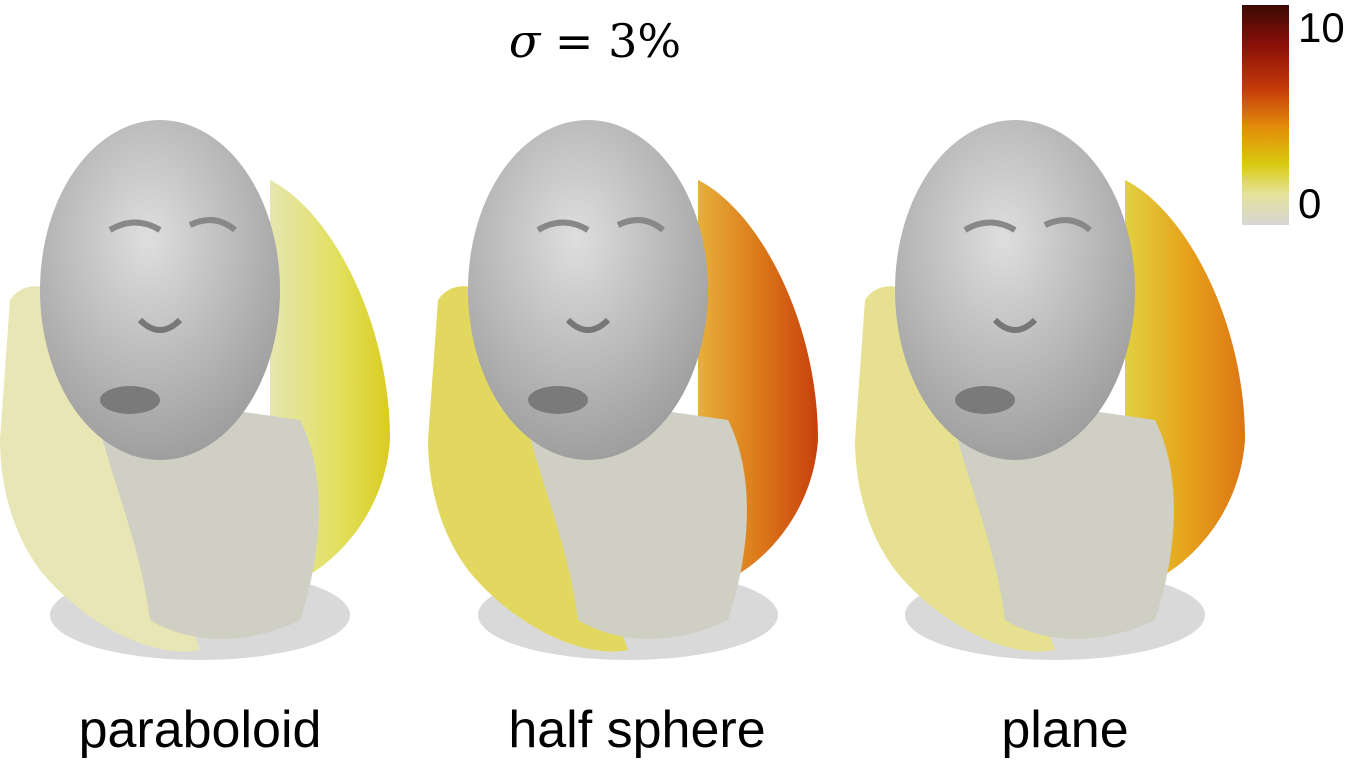 The height and width of the screenshot is (767, 1355). I want to click on caption-plane: plane, so click(1065, 730).